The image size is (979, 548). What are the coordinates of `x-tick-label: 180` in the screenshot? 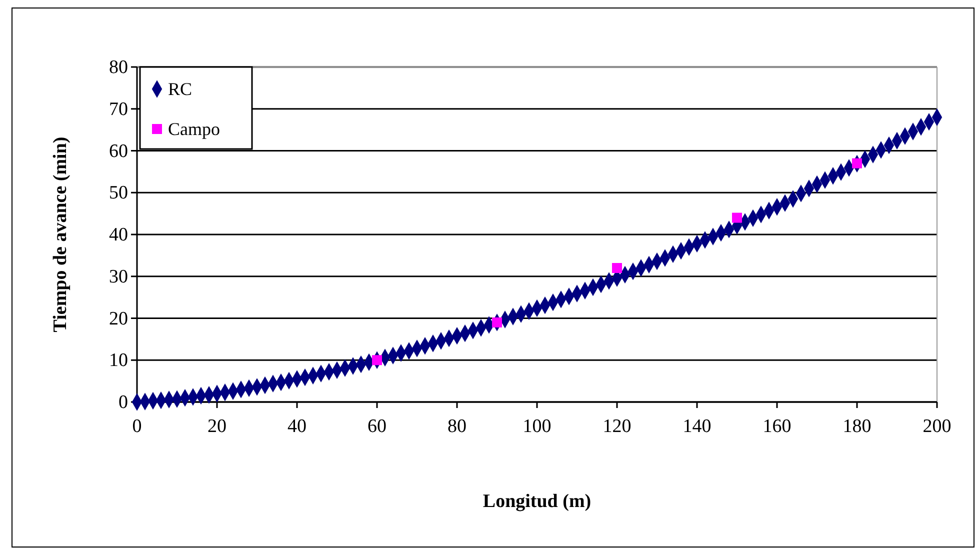 It's located at (857, 426).